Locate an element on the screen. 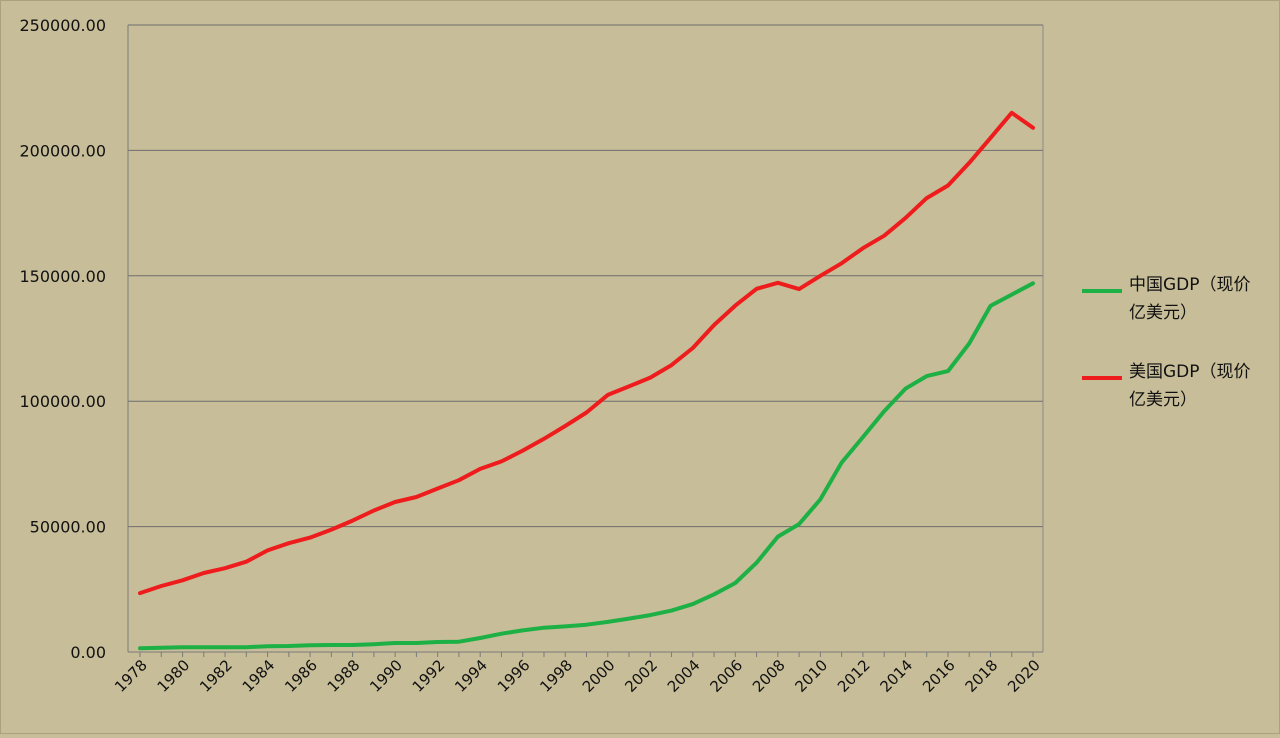 This screenshot has height=738, width=1280. x-tick-label: 1984 is located at coordinates (259, 676).